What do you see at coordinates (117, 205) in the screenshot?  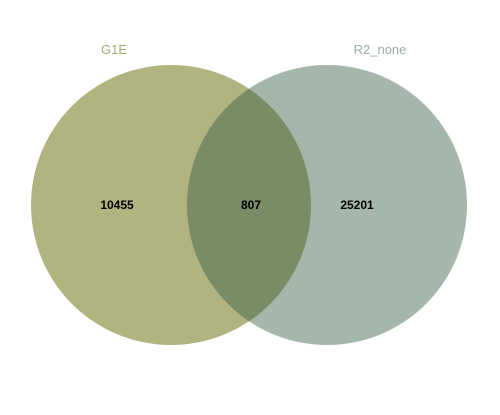 I see `count-only-g1e: 10455` at bounding box center [117, 205].